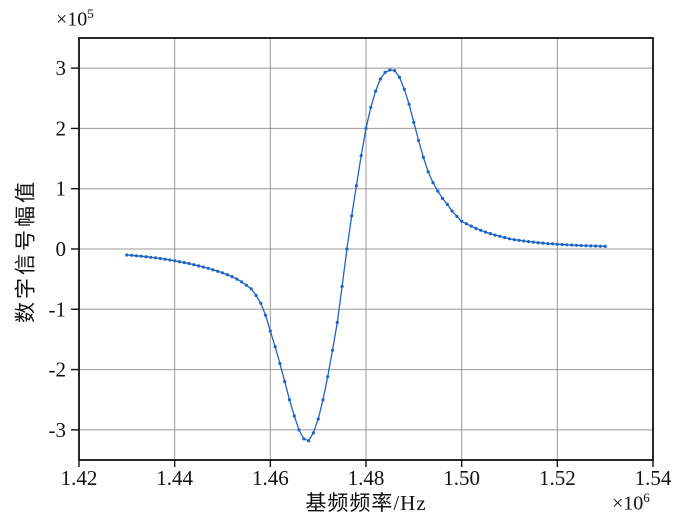 The image size is (700, 523). I want to click on y-axis-multiplier-exponent: 5, so click(90, 13).